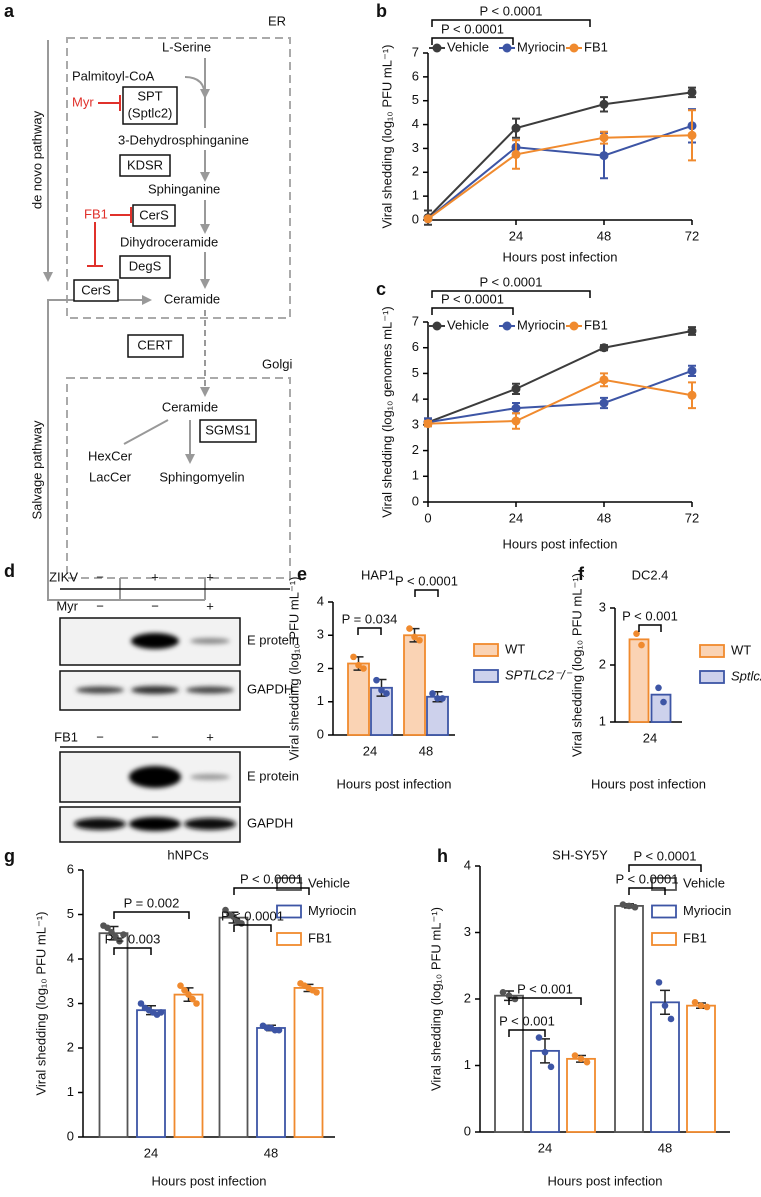  What do you see at coordinates (150, 112) in the screenshot?
I see `enzyme: (Sptlc2)` at bounding box center [150, 112].